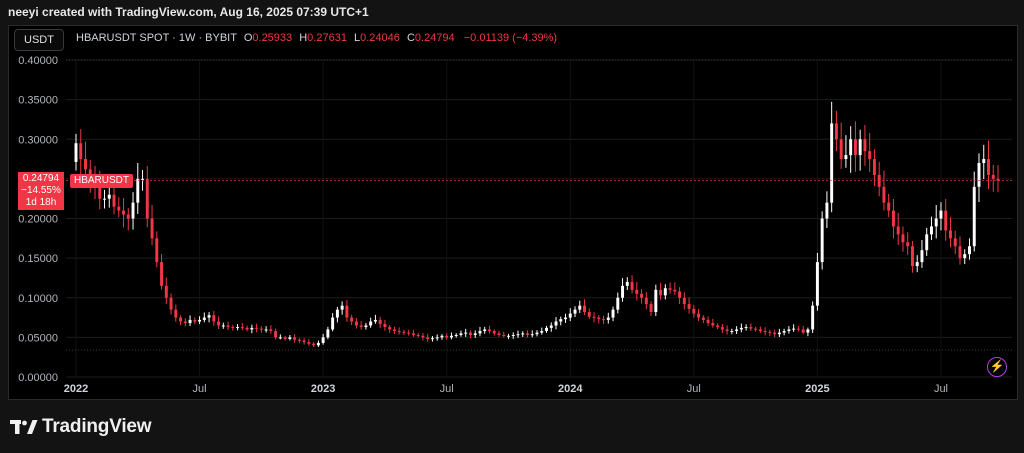 This screenshot has width=1024, height=453. Describe the element at coordinates (38, 220) in the screenshot. I see `y-tick-label: 0.20000` at that location.